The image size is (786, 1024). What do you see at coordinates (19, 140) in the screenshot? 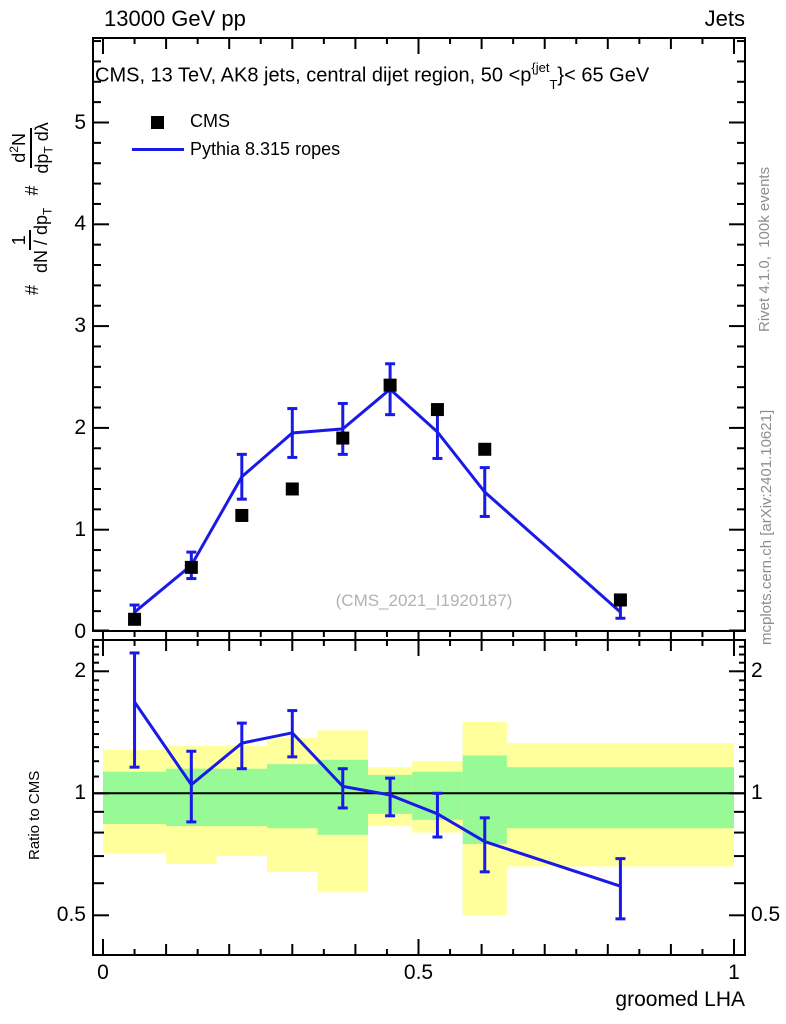
I see `yaxis-frac2-num-n: N` at bounding box center [19, 140].